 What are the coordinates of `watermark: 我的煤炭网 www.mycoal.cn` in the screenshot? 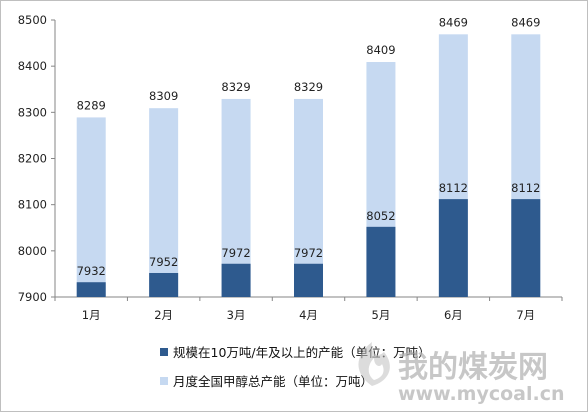 It's located at (461, 373).